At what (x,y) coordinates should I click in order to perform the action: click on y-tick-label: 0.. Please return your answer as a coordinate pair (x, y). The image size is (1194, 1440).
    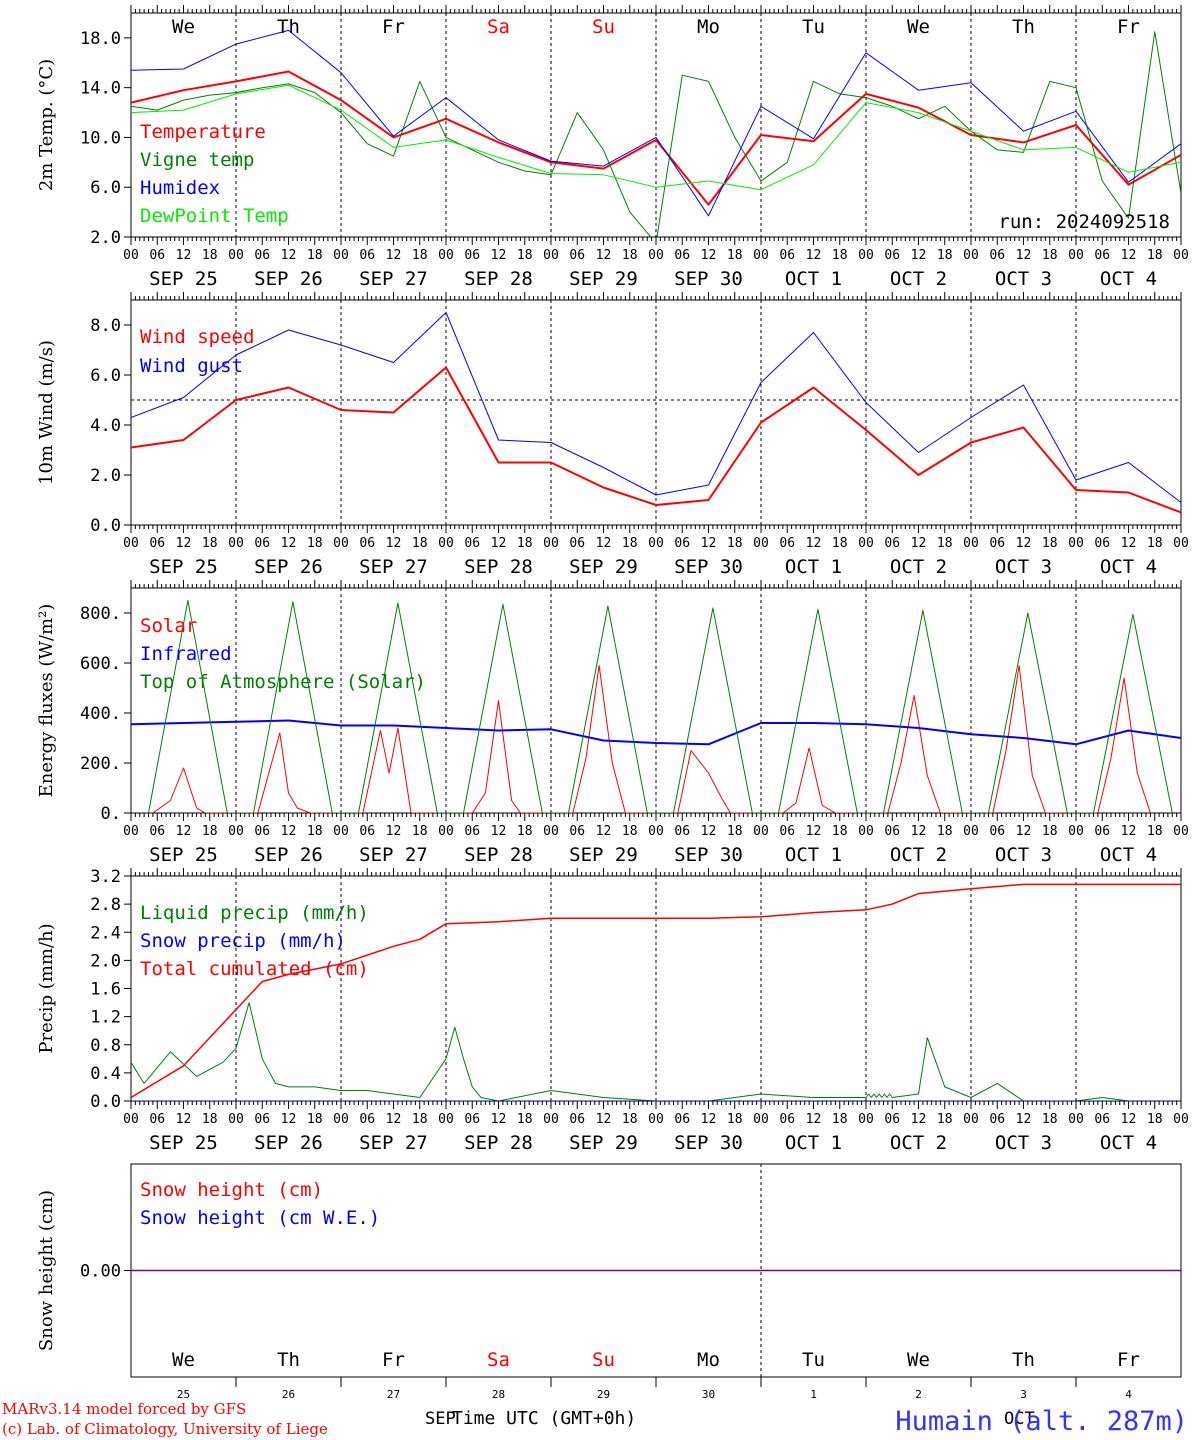
    Looking at the image, I should click on (111, 814).